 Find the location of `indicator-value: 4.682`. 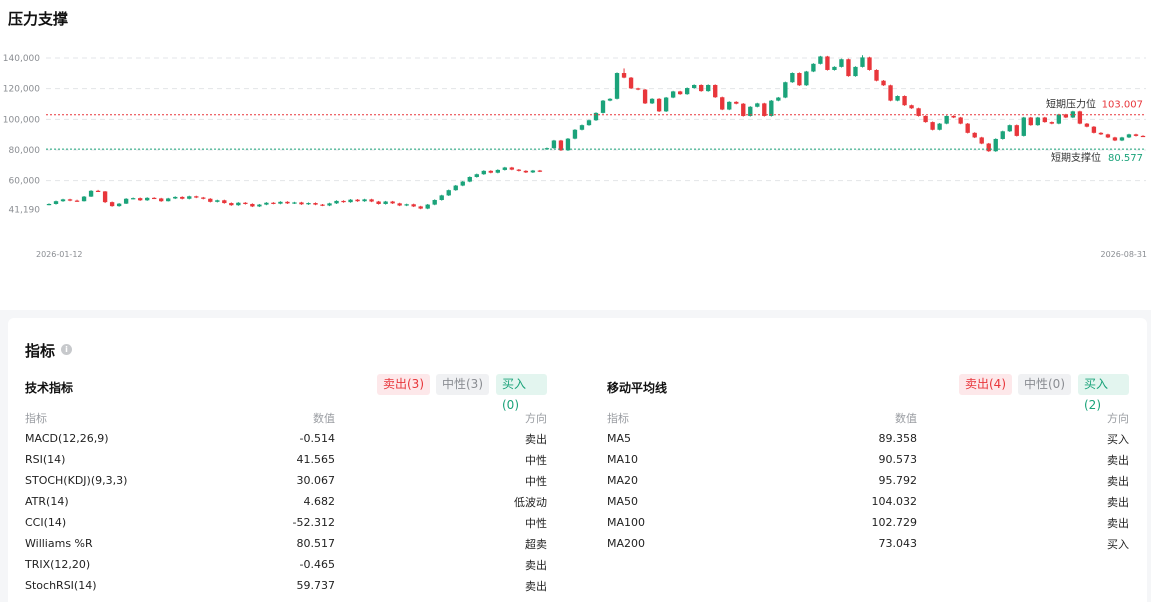

indicator-value: 4.682 is located at coordinates (319, 501).